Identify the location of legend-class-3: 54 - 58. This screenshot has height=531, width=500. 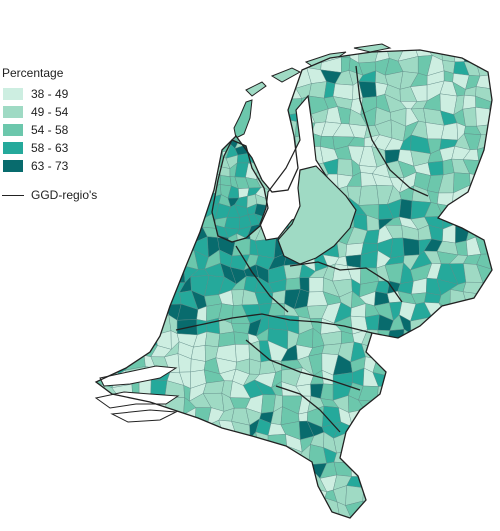
(77, 130).